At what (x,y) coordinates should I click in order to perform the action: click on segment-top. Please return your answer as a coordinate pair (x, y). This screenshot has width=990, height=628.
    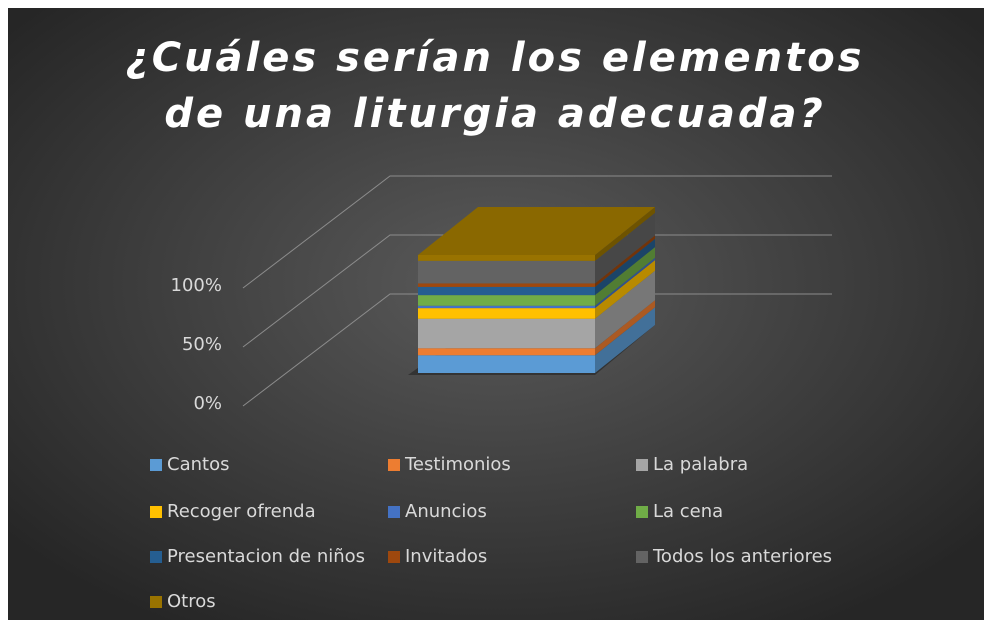
    Looking at the image, I should click on (536, 231).